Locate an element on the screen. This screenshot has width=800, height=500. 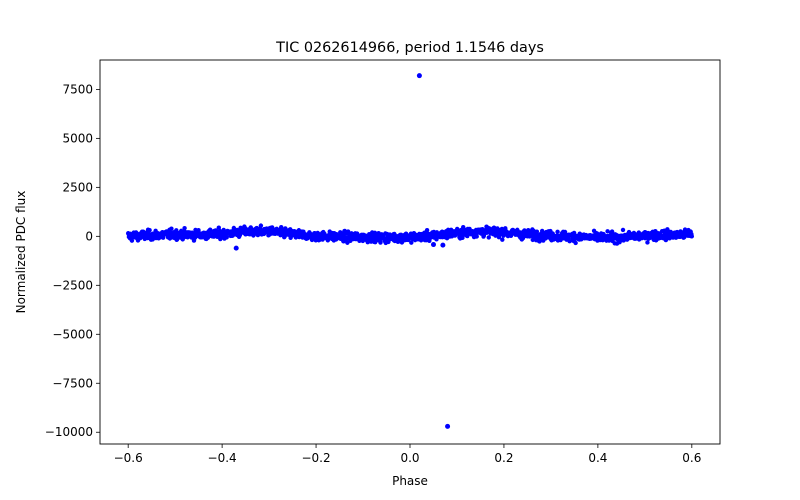
x-axis: −0.6 −0.4 −0.2 0.0 0.2 0.4 0.6 is located at coordinates (407, 454).